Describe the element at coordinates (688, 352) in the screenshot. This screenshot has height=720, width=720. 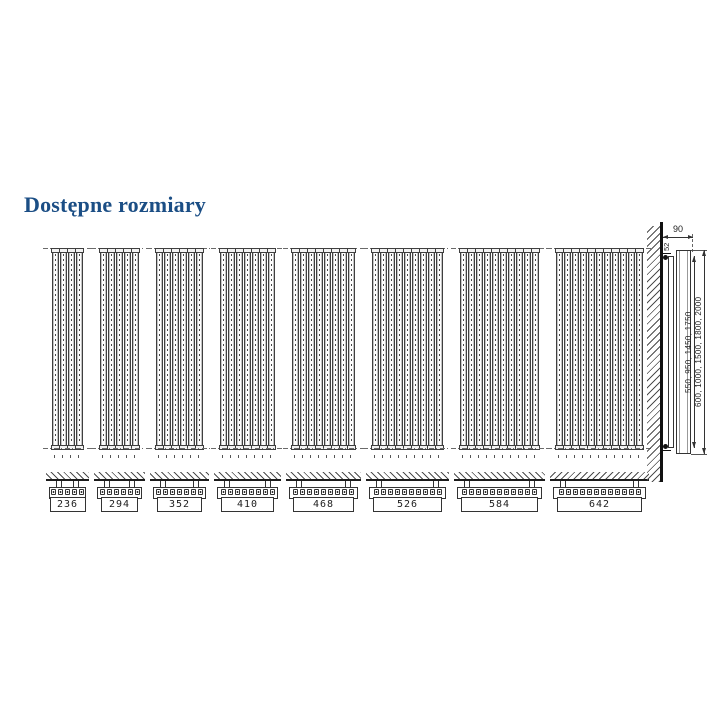
I see `mounting-heights-label: 550, 950, 1450, 1750` at that location.